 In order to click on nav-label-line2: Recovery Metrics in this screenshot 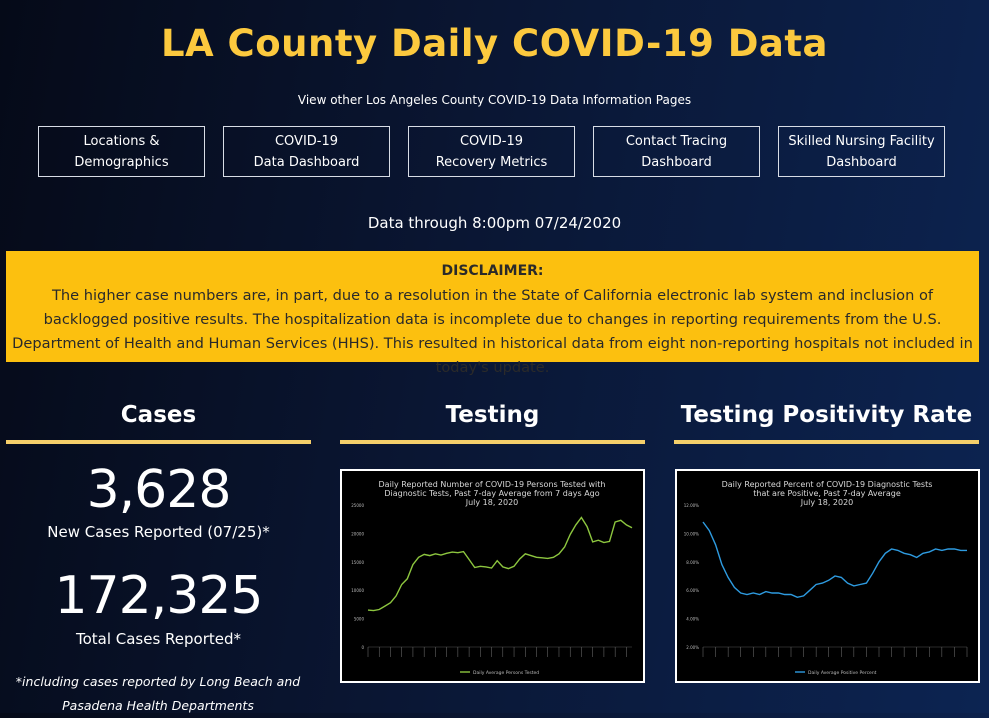, I will do `click(491, 162)`.